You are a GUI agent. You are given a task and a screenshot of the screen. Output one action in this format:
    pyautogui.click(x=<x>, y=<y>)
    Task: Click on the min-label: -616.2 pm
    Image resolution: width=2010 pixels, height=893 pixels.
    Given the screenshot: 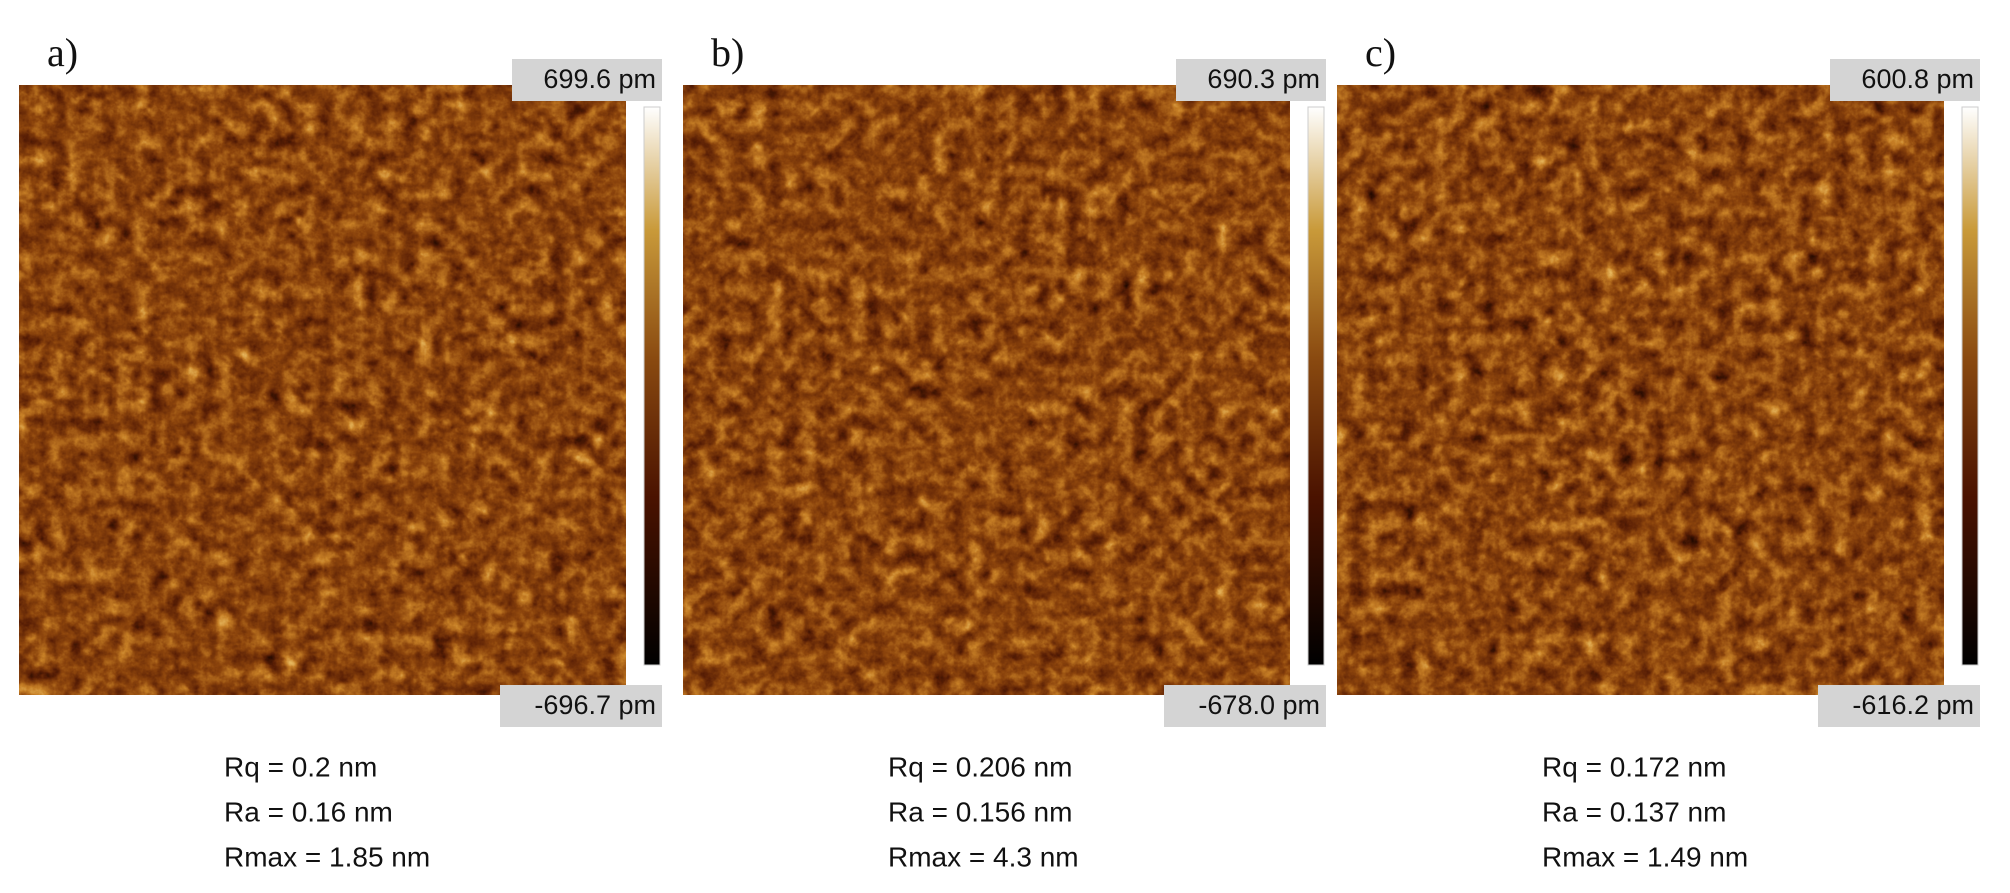 What is the action you would take?
    pyautogui.click(x=1913, y=705)
    